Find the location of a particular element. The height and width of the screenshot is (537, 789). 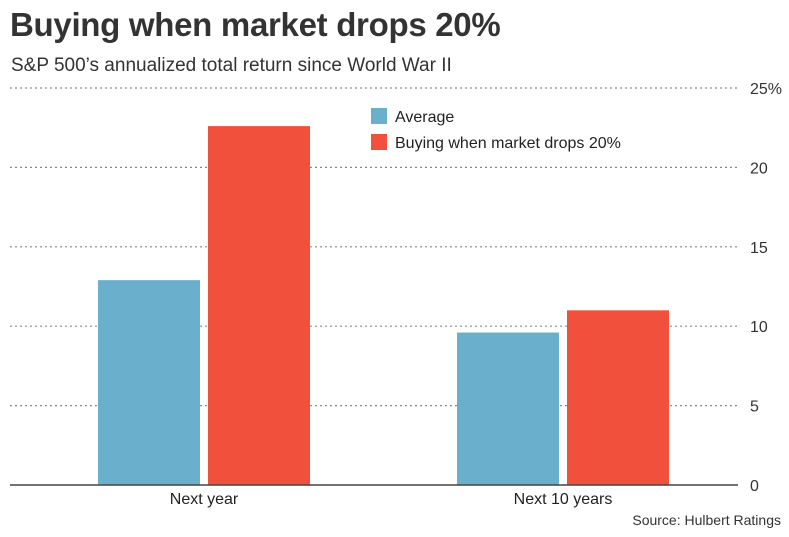

y-tick-label: 0 is located at coordinates (754, 486).